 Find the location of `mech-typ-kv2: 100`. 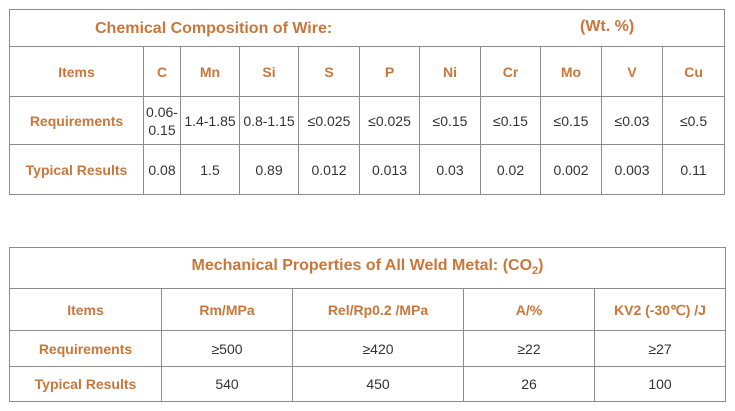

mech-typ-kv2: 100 is located at coordinates (660, 384).